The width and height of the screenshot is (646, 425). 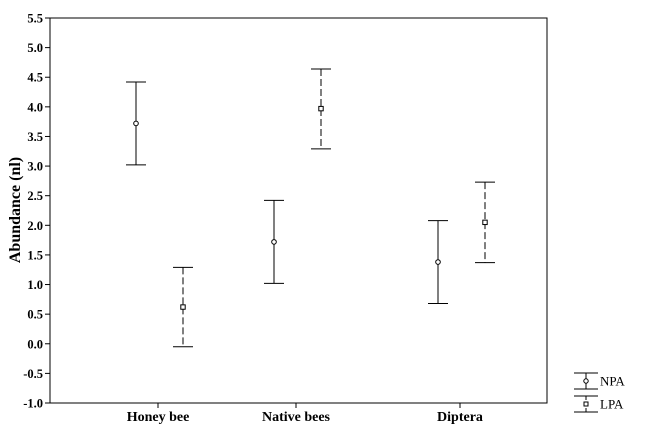 I want to click on y-tick-label: 1.0, so click(x=35, y=285).